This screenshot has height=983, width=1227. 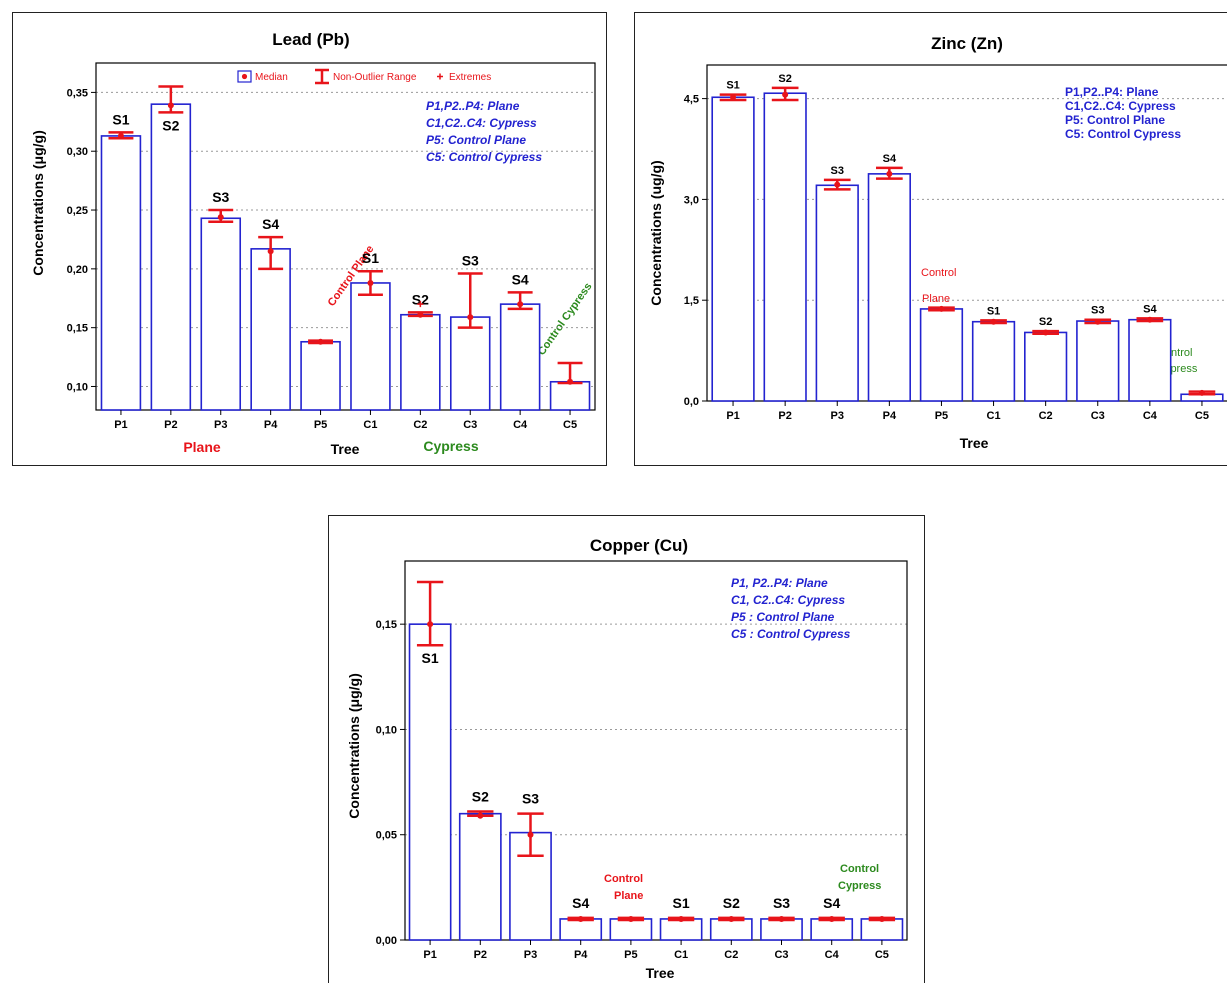 I want to click on control-cypress-label-top: Control, so click(x=859, y=869).